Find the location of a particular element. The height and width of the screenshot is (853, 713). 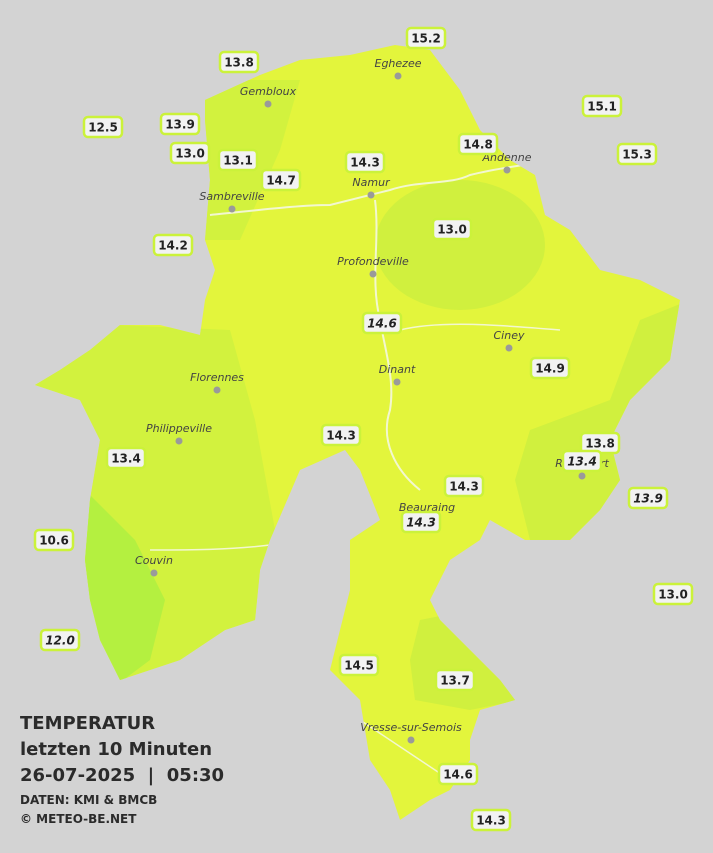

city-label: Eghezee is located at coordinates (398, 63).